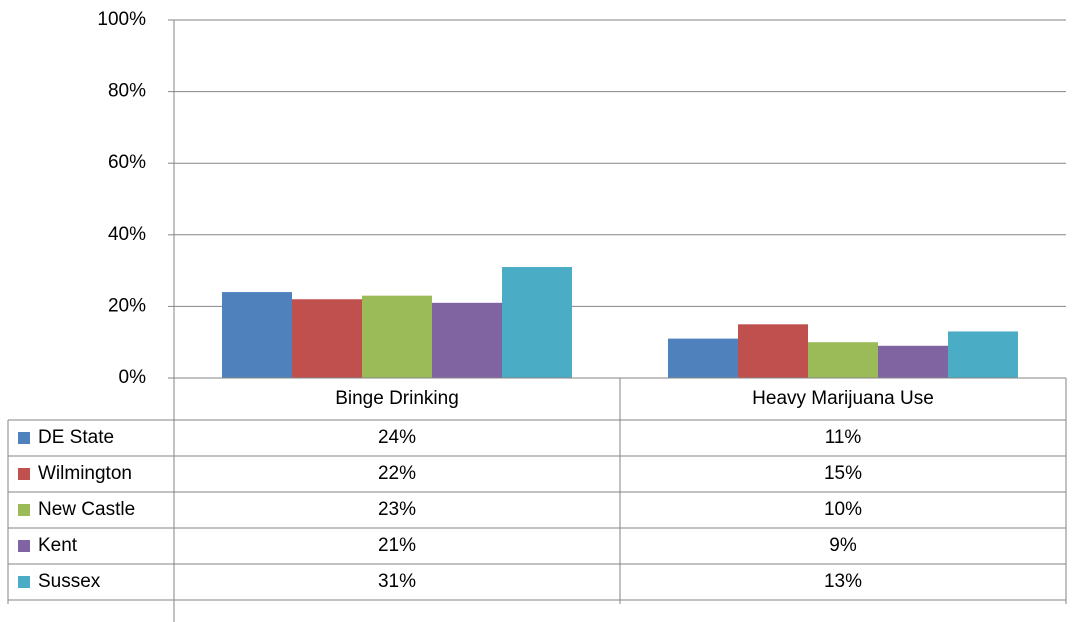 The height and width of the screenshot is (622, 1077). Describe the element at coordinates (397, 509) in the screenshot. I see `table-value: 23%` at that location.